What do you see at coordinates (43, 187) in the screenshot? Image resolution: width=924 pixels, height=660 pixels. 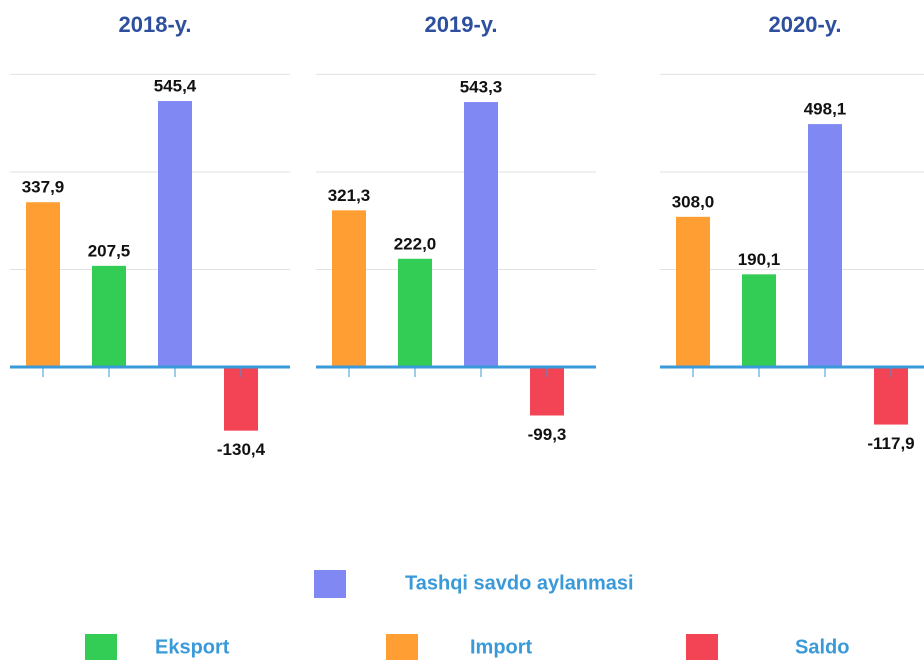 I see `value-label: 337,9` at bounding box center [43, 187].